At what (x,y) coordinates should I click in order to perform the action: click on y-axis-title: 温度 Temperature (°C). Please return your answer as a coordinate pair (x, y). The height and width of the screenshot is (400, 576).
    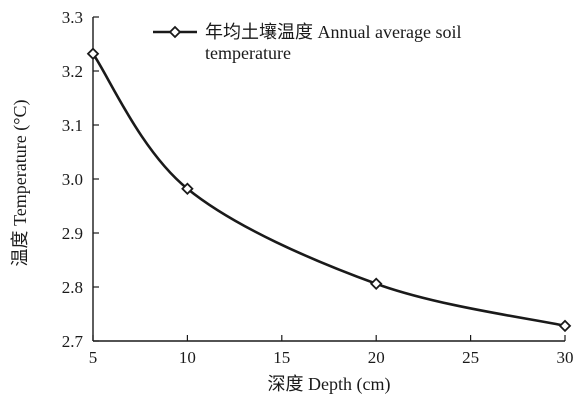
    Looking at the image, I should click on (20, 183).